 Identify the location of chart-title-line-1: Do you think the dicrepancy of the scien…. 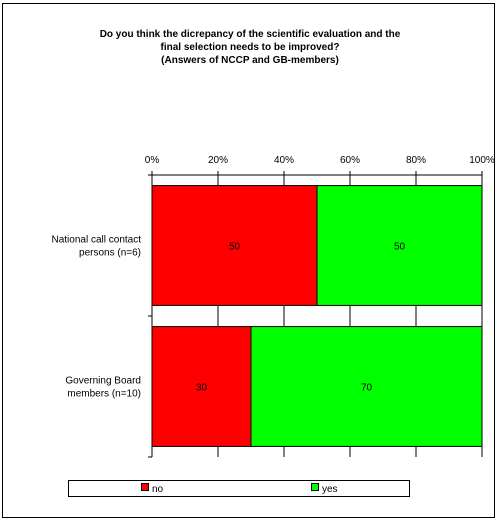
(250, 34).